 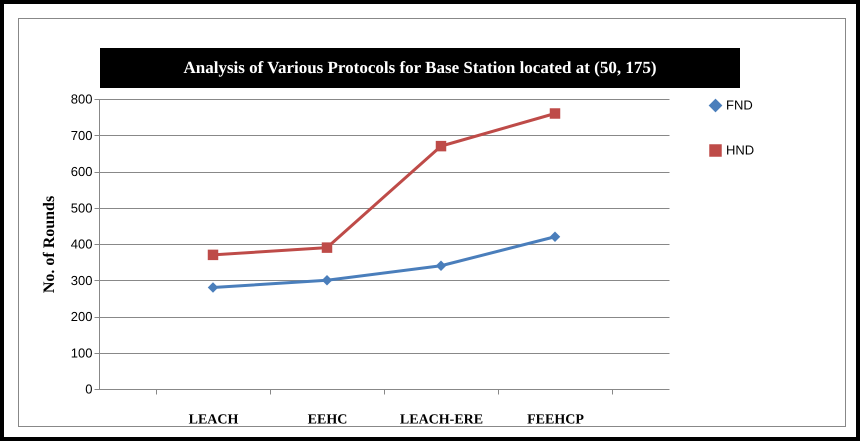 I want to click on y-tick-label: 500, so click(x=81, y=208).